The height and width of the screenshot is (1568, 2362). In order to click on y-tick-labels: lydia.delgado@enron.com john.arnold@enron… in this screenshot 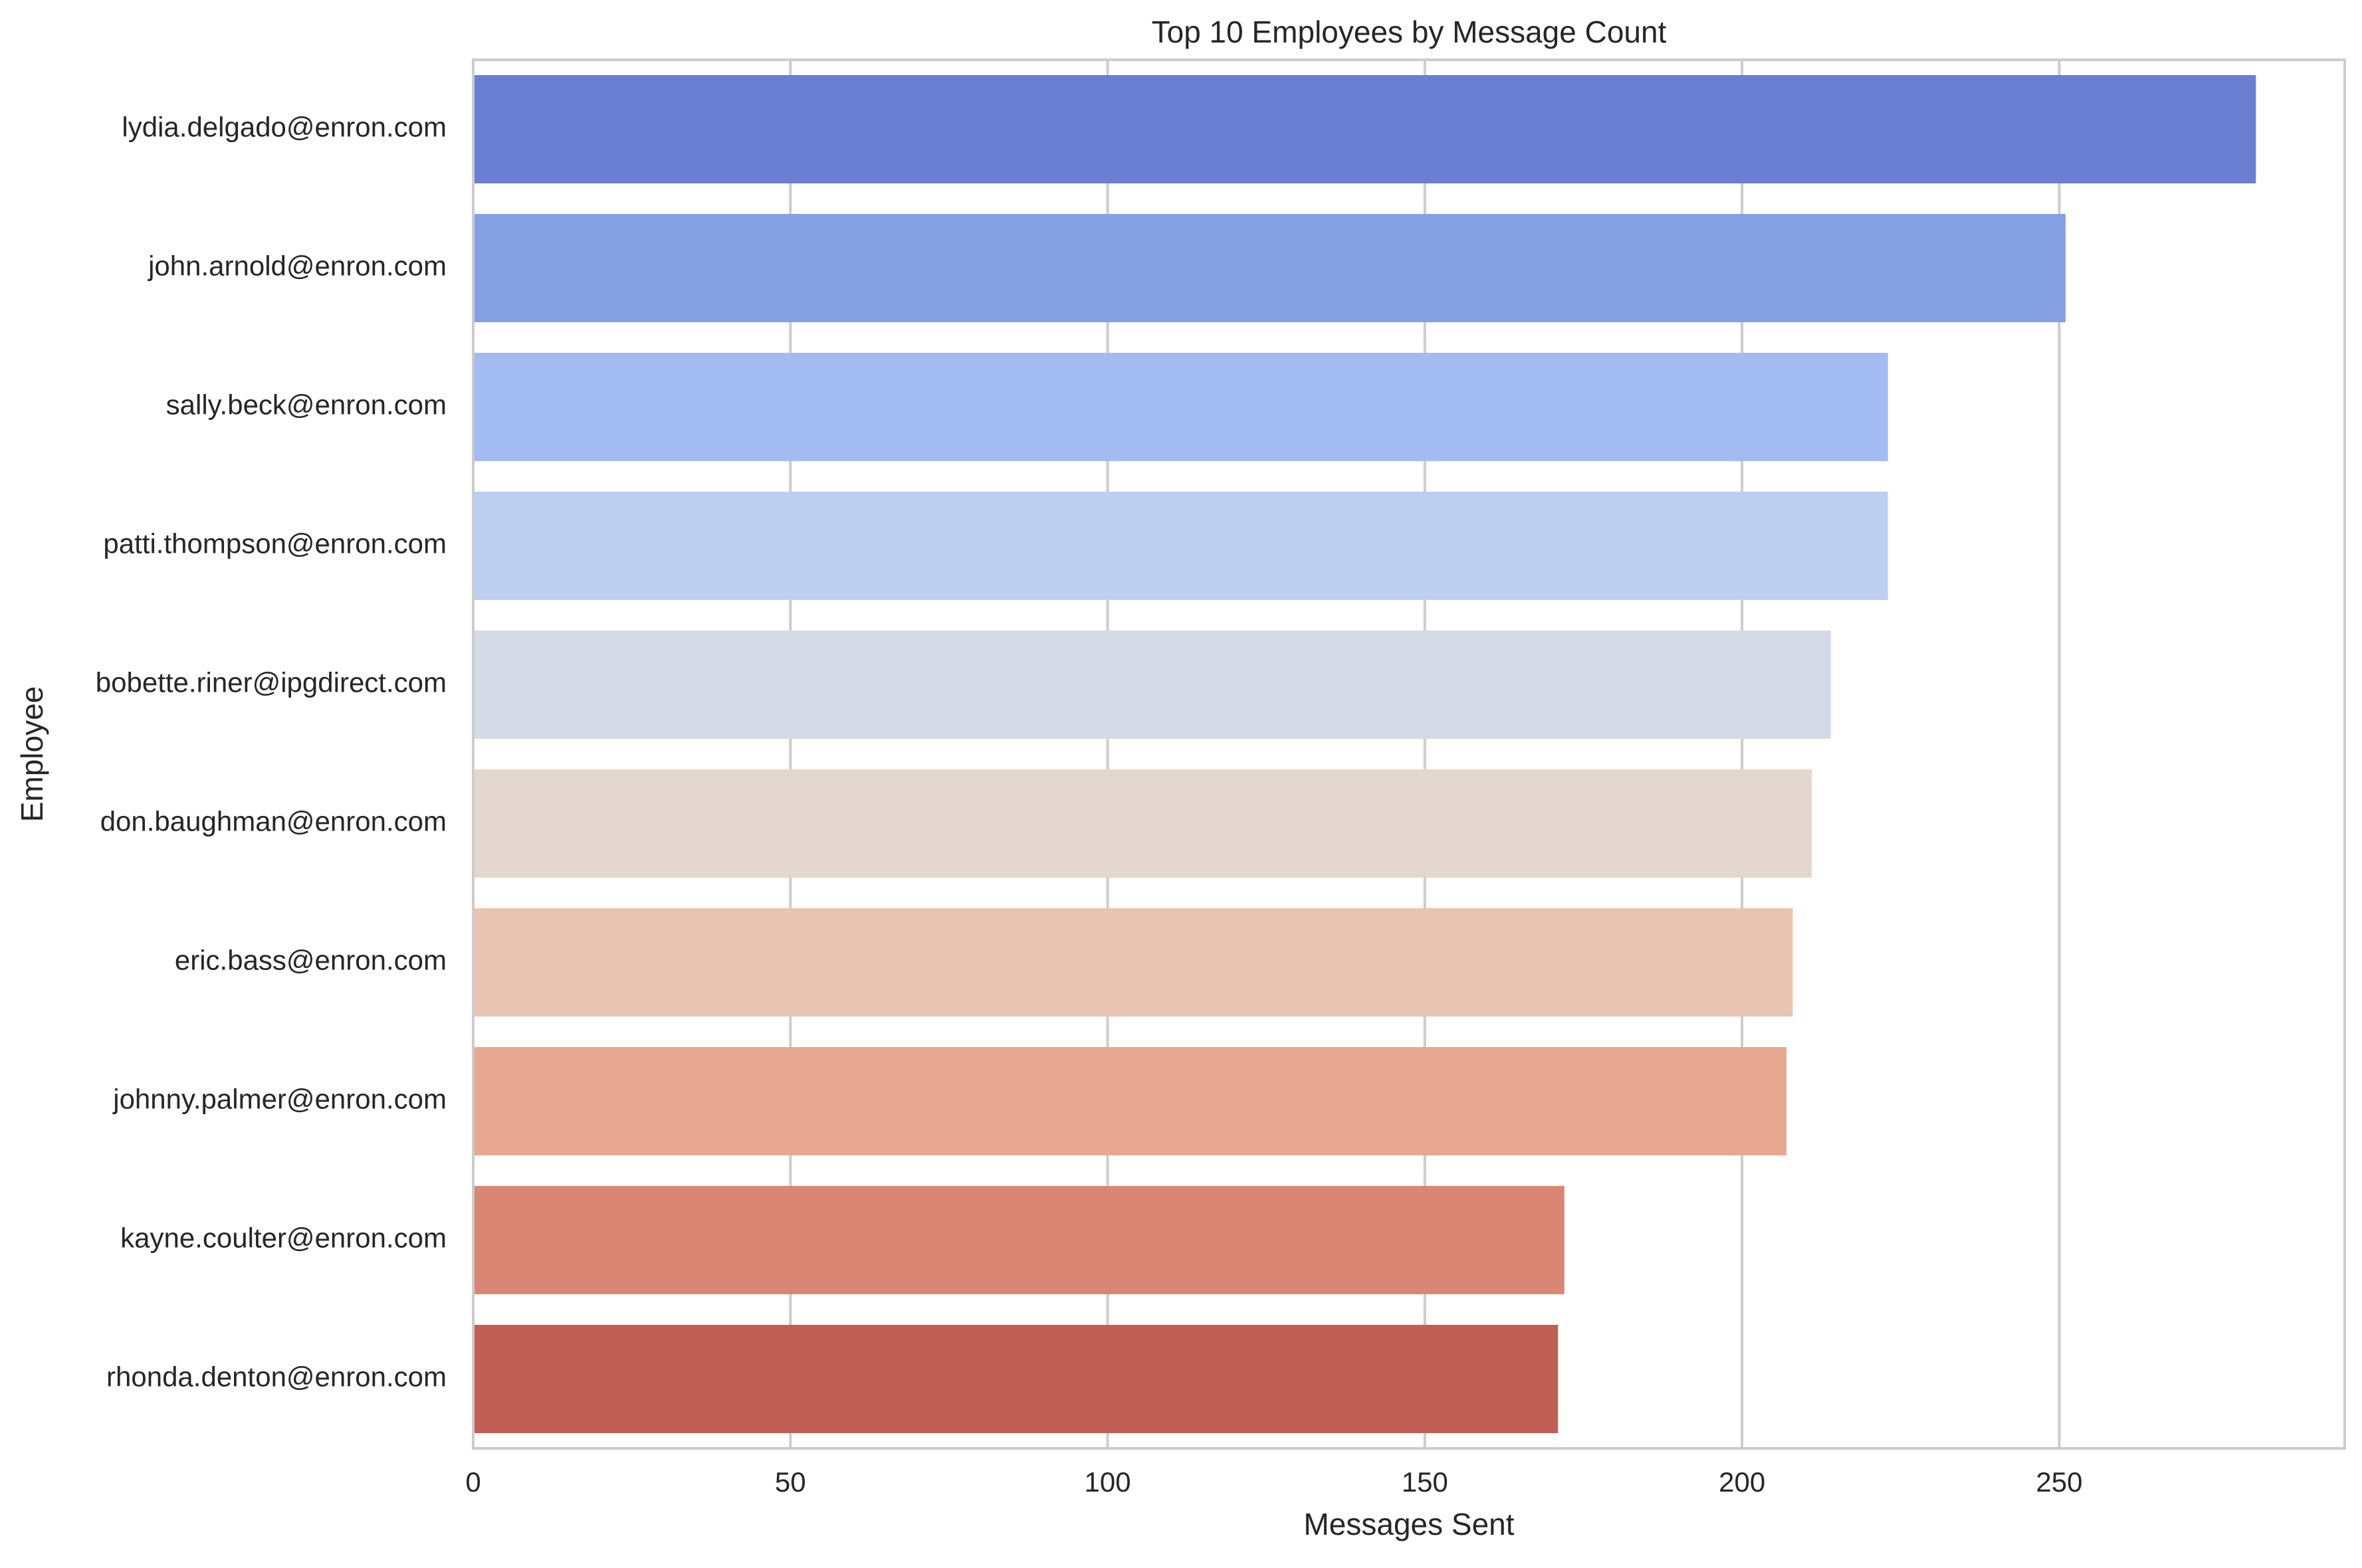, I will do `click(271, 752)`.